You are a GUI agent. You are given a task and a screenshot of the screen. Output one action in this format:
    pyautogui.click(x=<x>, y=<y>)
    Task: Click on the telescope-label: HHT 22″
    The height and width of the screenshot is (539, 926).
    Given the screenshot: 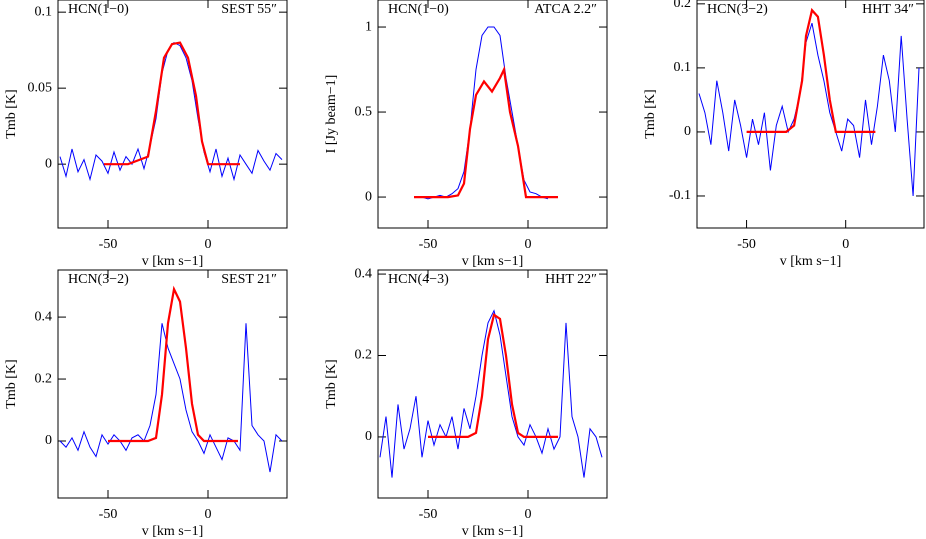 What is the action you would take?
    pyautogui.click(x=571, y=279)
    